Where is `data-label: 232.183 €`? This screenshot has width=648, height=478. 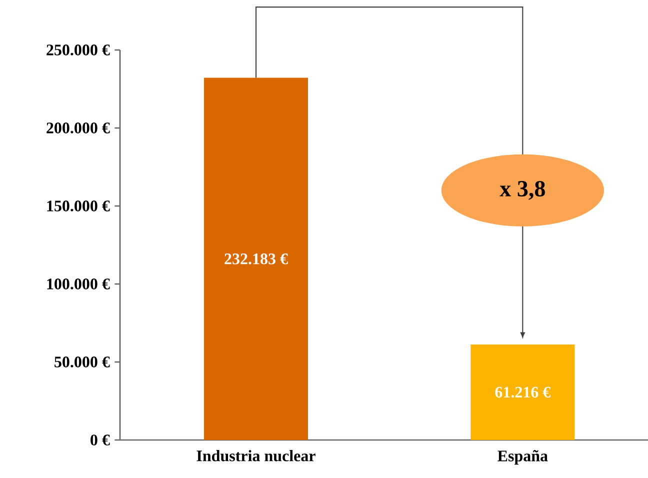 data-label: 232.183 € is located at coordinates (256, 258).